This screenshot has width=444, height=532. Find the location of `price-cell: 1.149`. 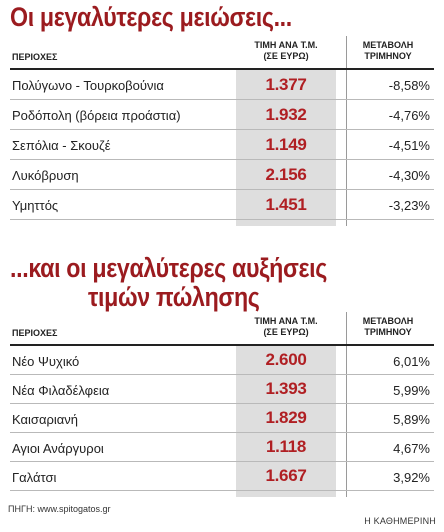

price-cell: 1.149 is located at coordinates (286, 144).